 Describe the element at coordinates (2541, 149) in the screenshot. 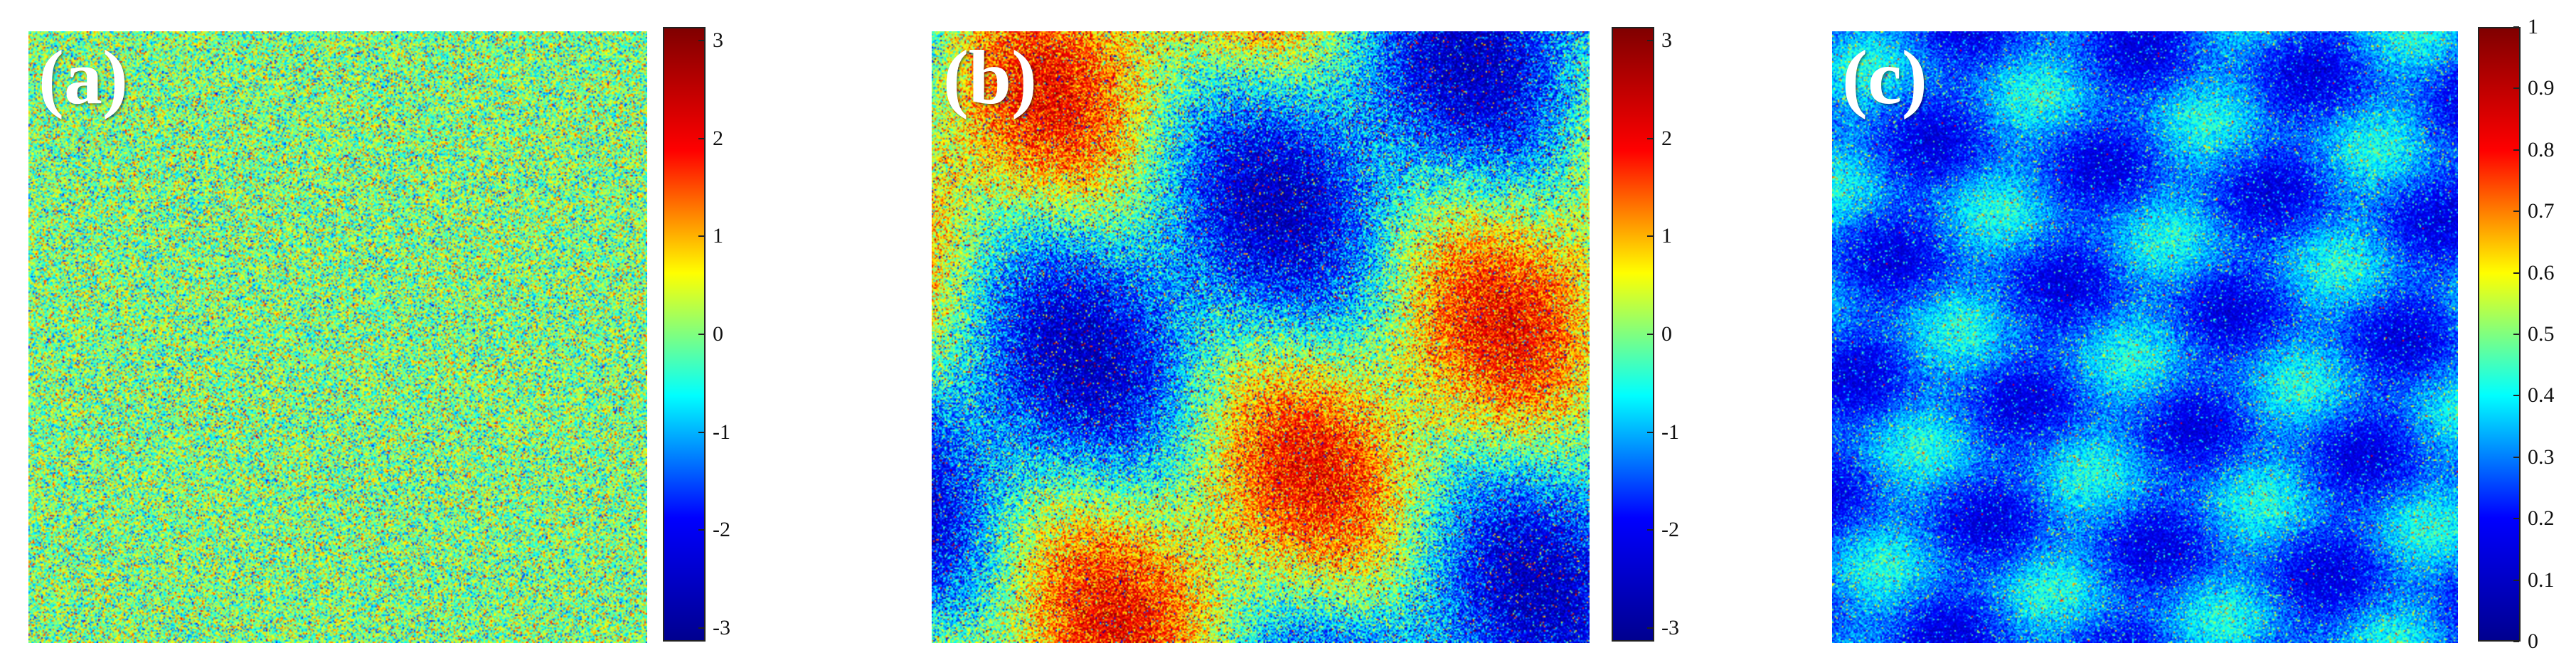

I see `colorbar-tick-label: 0.8` at that location.